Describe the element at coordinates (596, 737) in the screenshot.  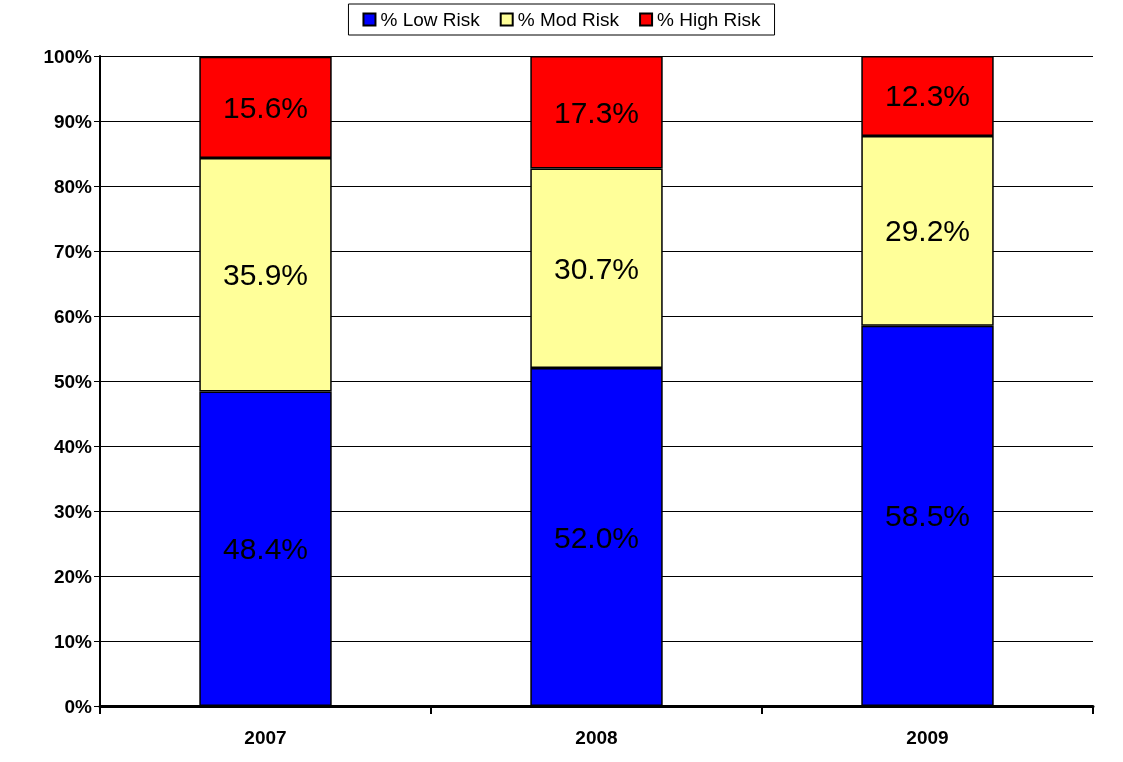
I see `x-tick-label: 2008` at that location.